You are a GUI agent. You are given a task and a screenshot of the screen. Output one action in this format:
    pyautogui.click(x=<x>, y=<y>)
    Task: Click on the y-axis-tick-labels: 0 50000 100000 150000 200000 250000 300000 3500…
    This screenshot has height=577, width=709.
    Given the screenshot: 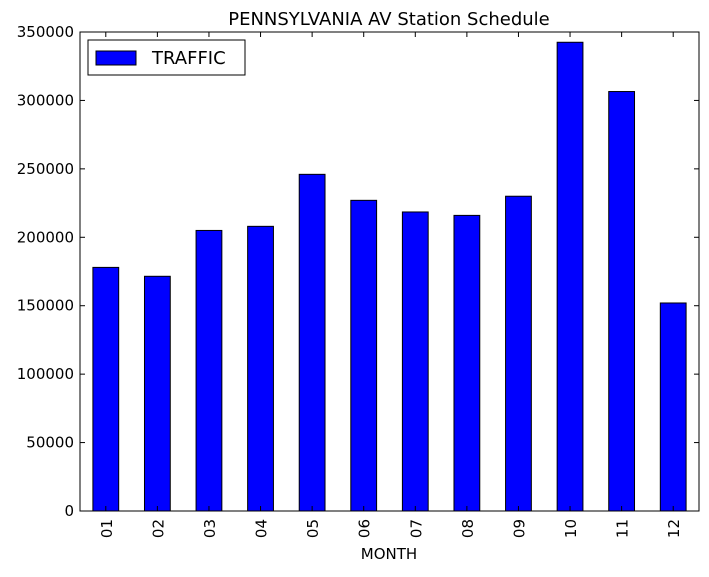 What is the action you would take?
    pyautogui.click(x=45, y=271)
    